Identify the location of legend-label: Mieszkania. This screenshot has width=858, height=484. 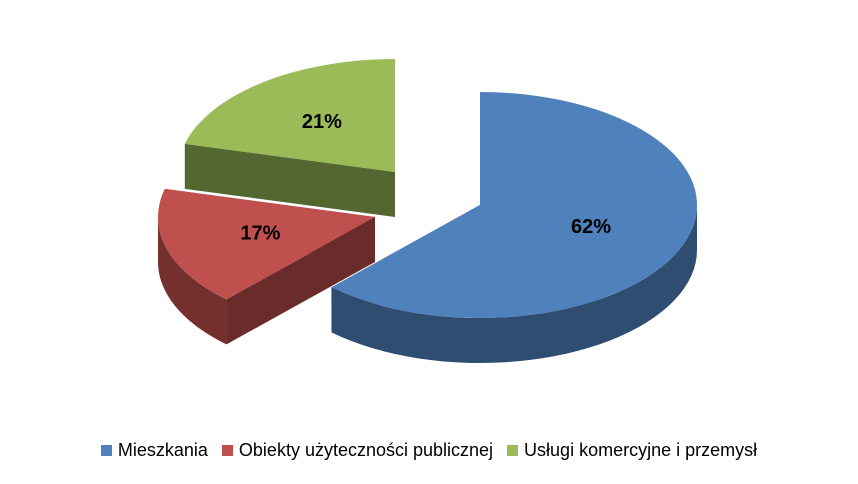
(162, 450).